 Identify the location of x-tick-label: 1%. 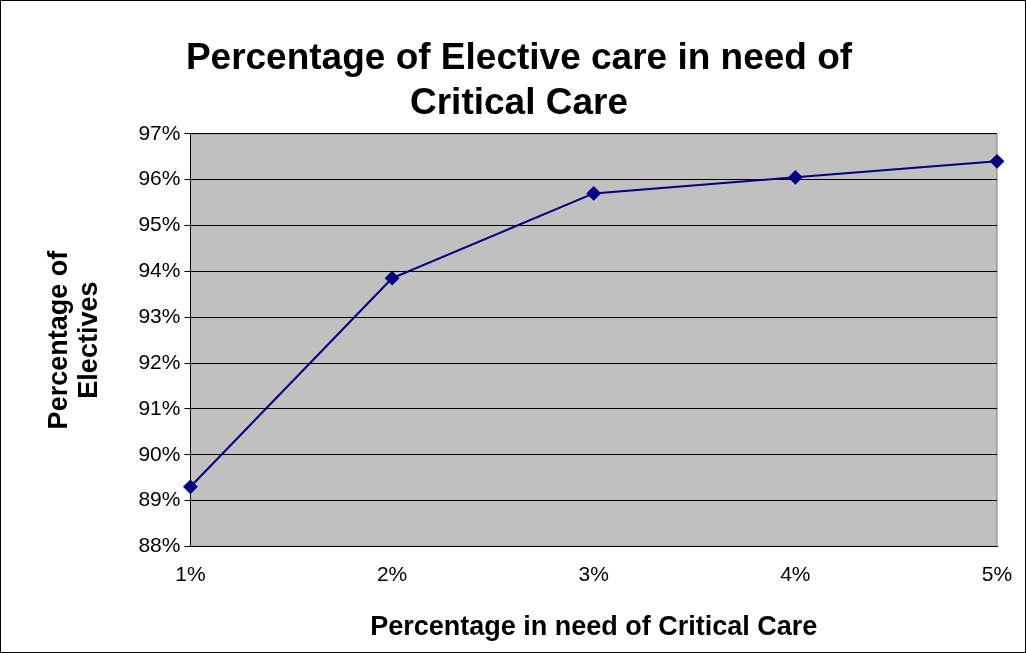
(190, 573).